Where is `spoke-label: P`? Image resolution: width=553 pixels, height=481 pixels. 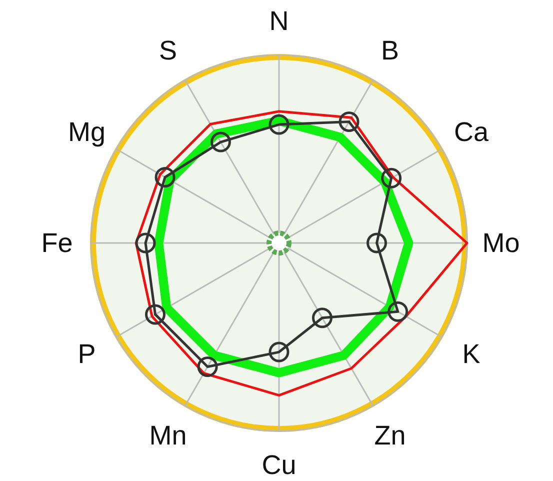 spoke-label: P is located at coordinates (87, 354).